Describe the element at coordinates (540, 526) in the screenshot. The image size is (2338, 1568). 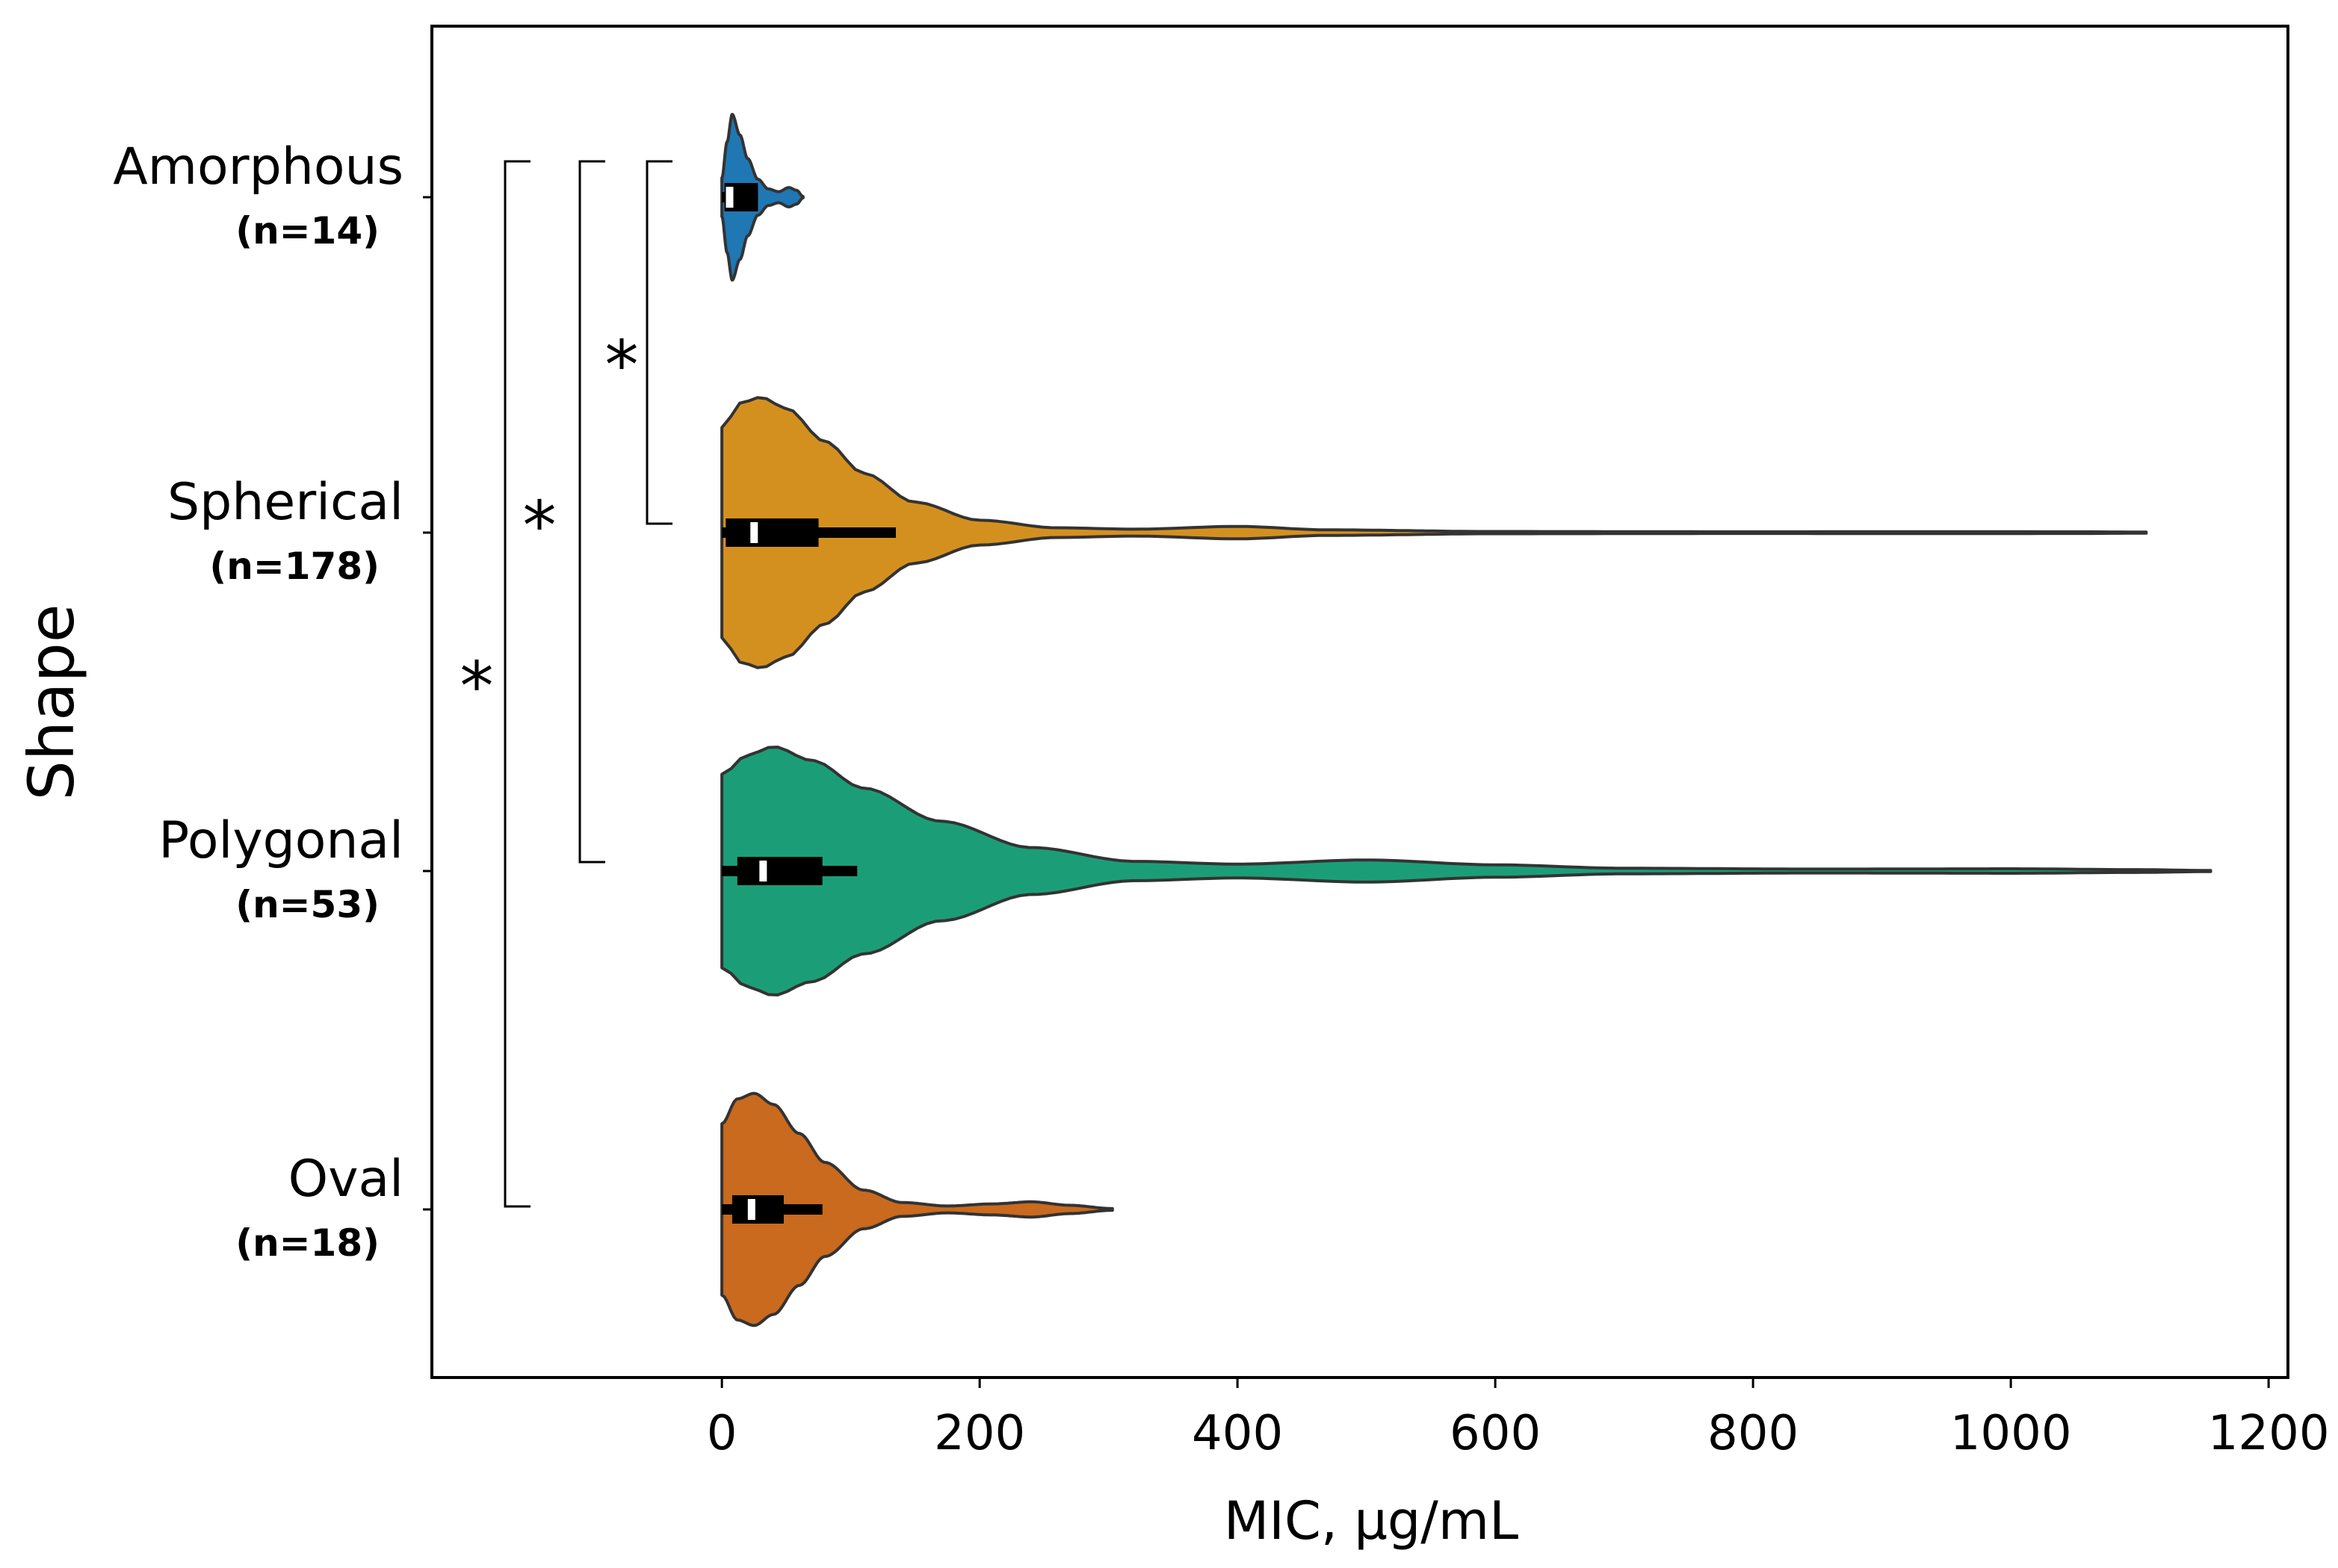
I see `significance-star-2: *` at that location.